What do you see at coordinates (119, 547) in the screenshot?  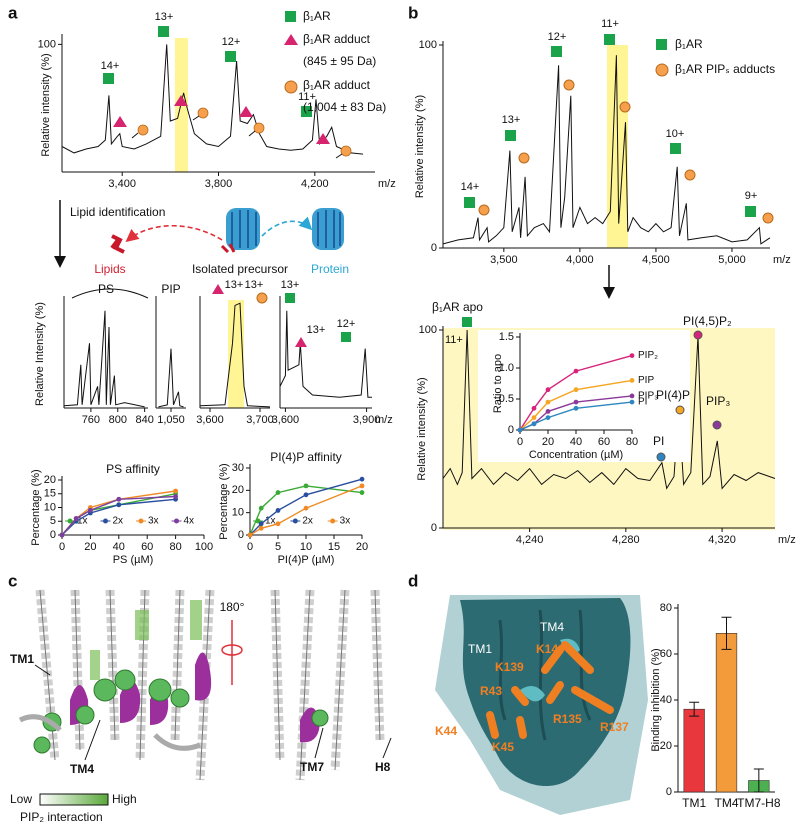 I see `x-tick-label: 40` at bounding box center [119, 547].